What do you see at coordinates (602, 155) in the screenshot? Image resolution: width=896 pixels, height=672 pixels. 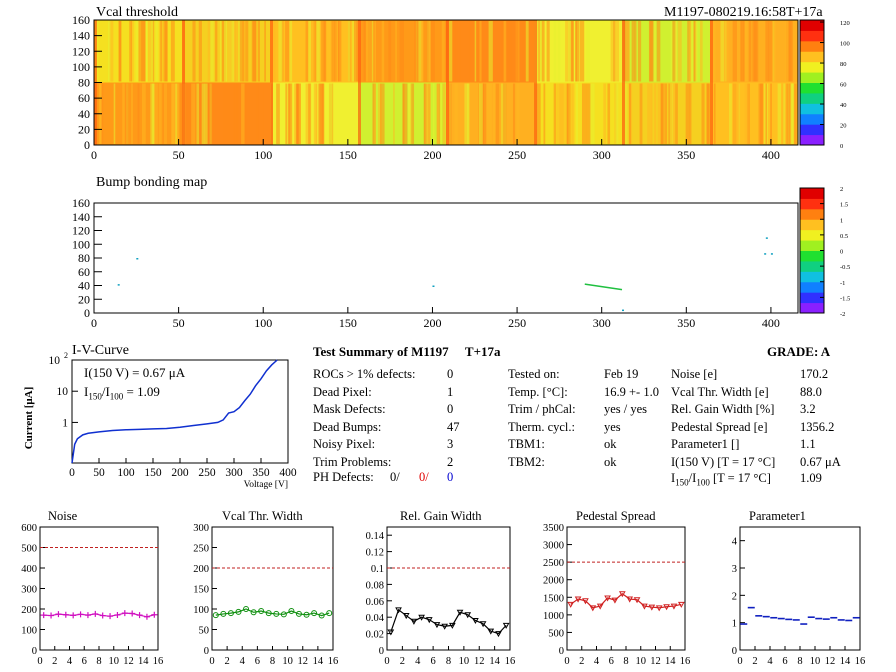 I see `x-tick-label: 300` at bounding box center [602, 155].